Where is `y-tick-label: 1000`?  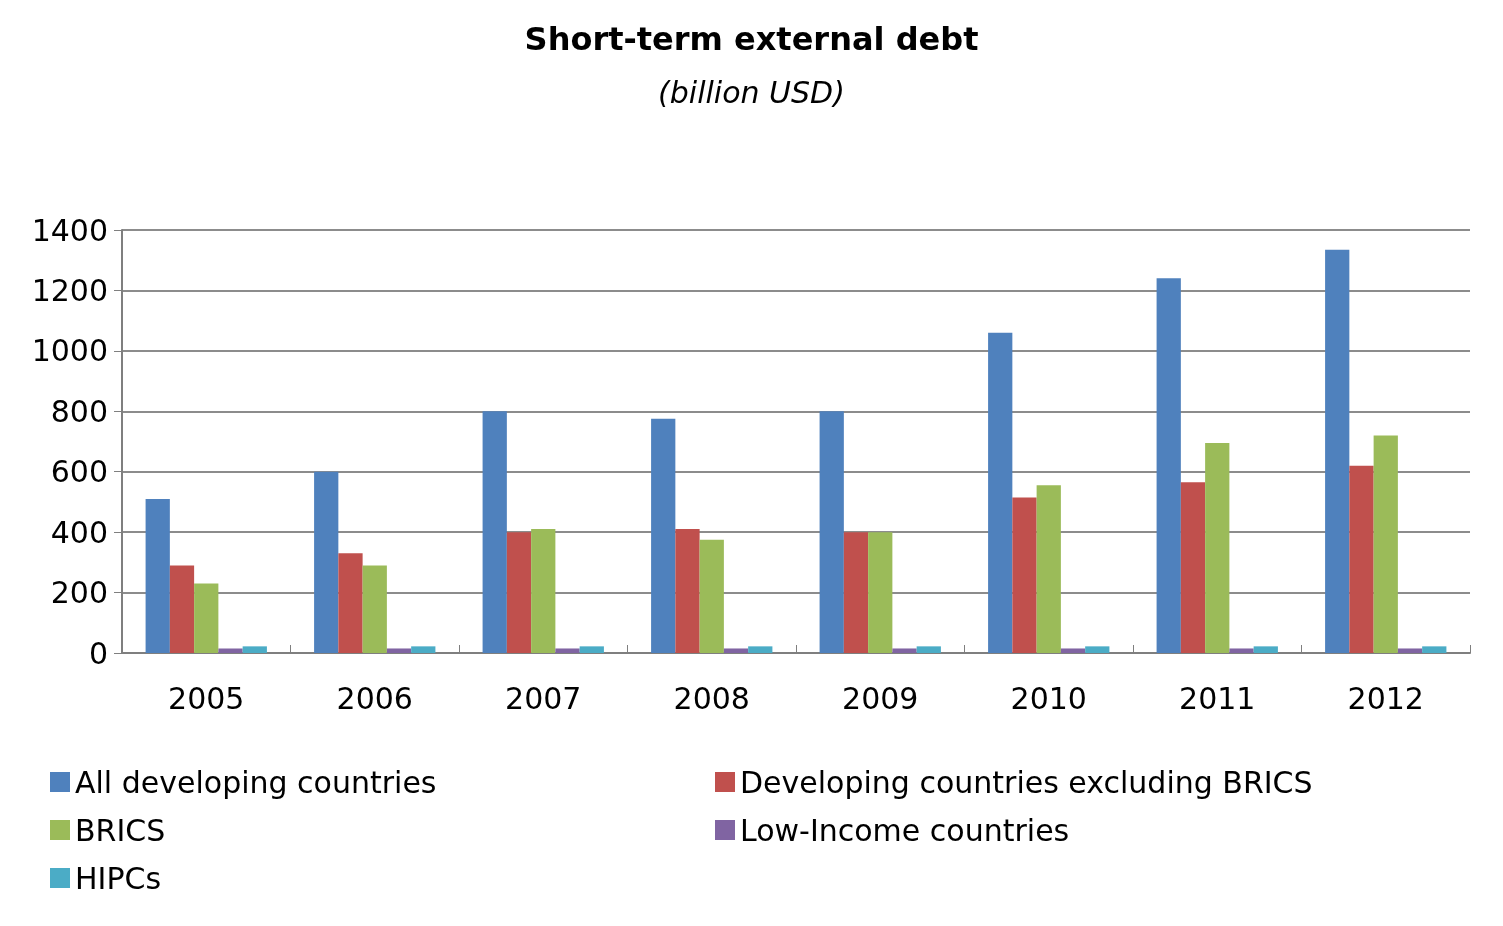 y-tick-label: 1000 is located at coordinates (69, 351).